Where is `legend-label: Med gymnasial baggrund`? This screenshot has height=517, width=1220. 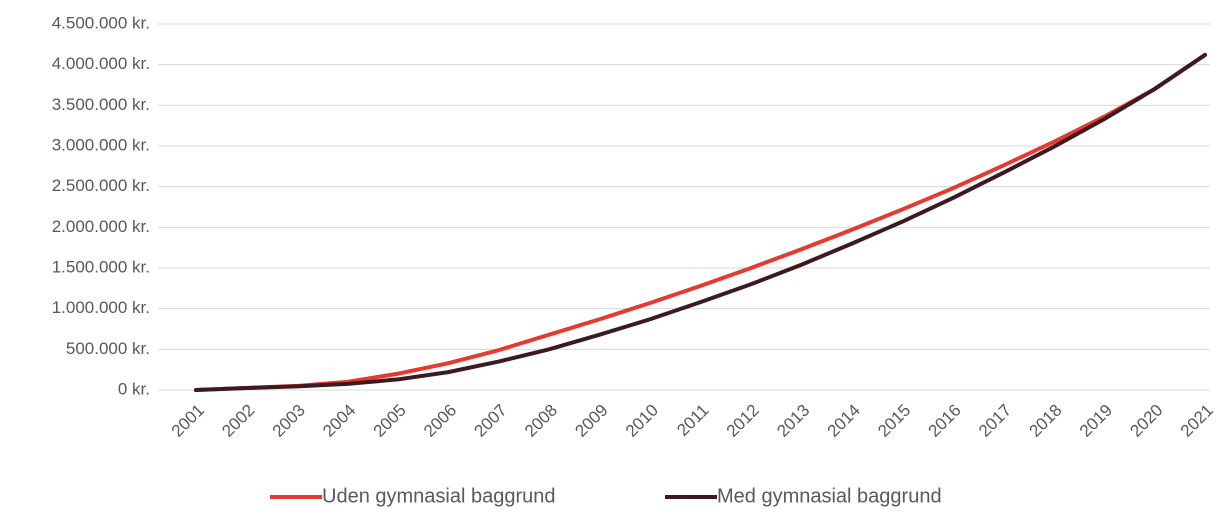
legend-label: Med gymnasial baggrund is located at coordinates (829, 496).